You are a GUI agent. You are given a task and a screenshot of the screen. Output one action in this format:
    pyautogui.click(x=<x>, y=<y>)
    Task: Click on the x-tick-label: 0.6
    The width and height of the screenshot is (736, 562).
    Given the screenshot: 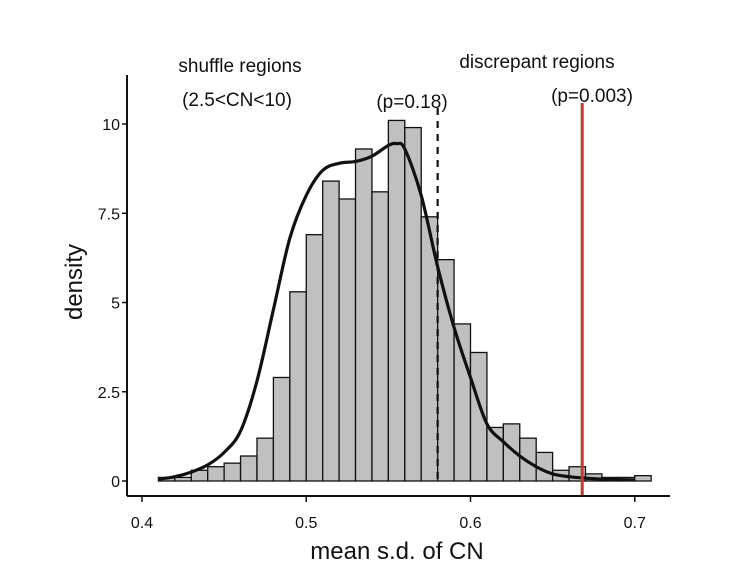 What is the action you would take?
    pyautogui.click(x=470, y=523)
    